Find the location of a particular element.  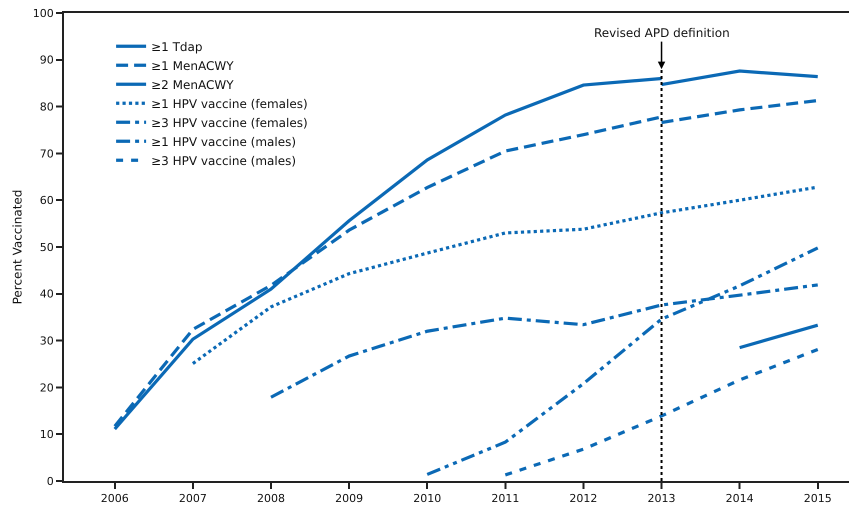

legend-label: ≥1 Tdap is located at coordinates (177, 47).